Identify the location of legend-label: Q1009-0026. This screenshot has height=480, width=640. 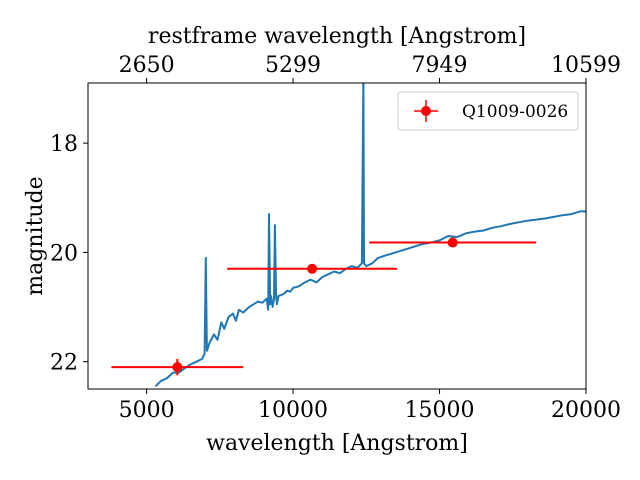
(515, 112).